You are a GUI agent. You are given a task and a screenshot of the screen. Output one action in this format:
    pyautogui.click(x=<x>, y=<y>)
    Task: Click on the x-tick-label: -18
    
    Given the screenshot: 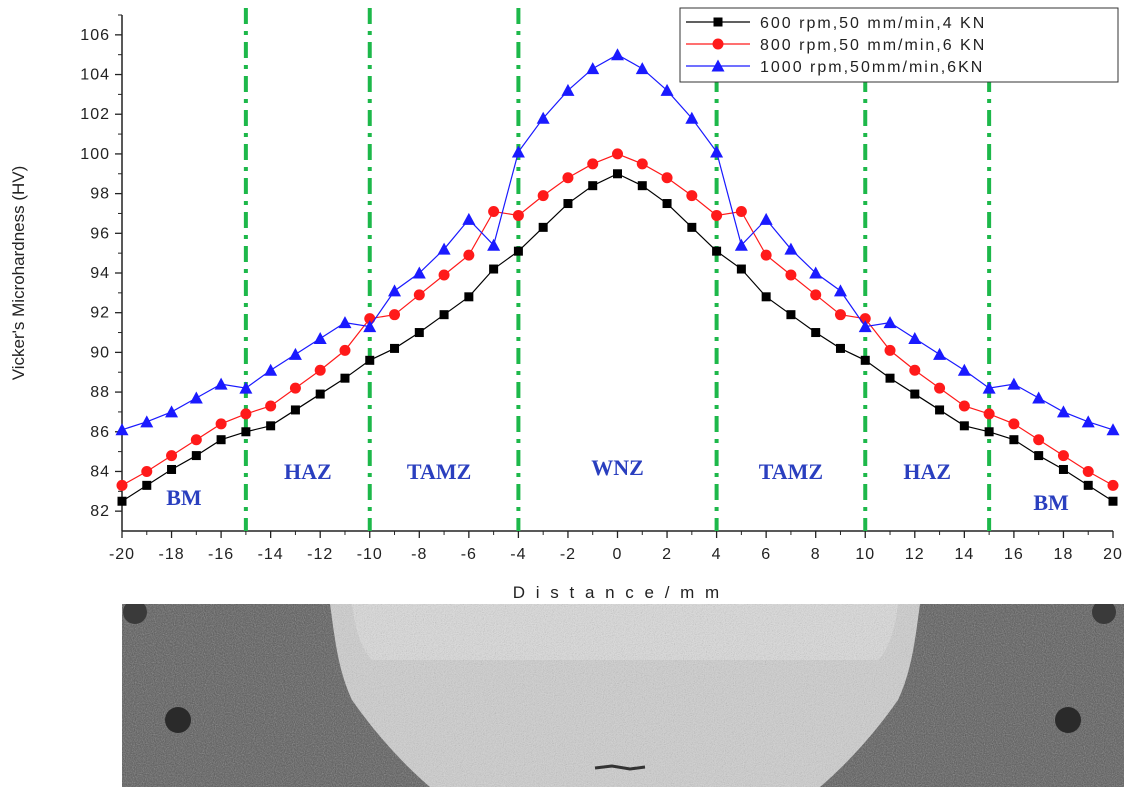 What is the action you would take?
    pyautogui.click(x=171, y=554)
    